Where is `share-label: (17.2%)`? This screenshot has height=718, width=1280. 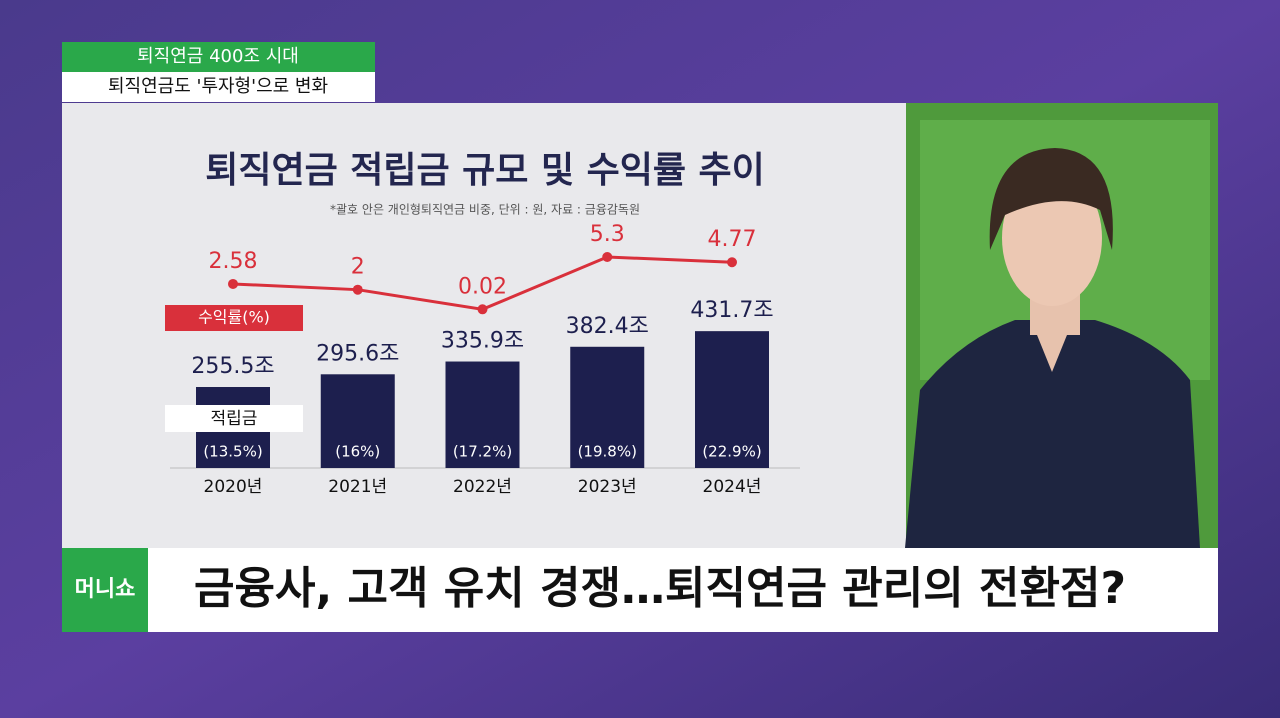
share-label: (17.2%) is located at coordinates (482, 452).